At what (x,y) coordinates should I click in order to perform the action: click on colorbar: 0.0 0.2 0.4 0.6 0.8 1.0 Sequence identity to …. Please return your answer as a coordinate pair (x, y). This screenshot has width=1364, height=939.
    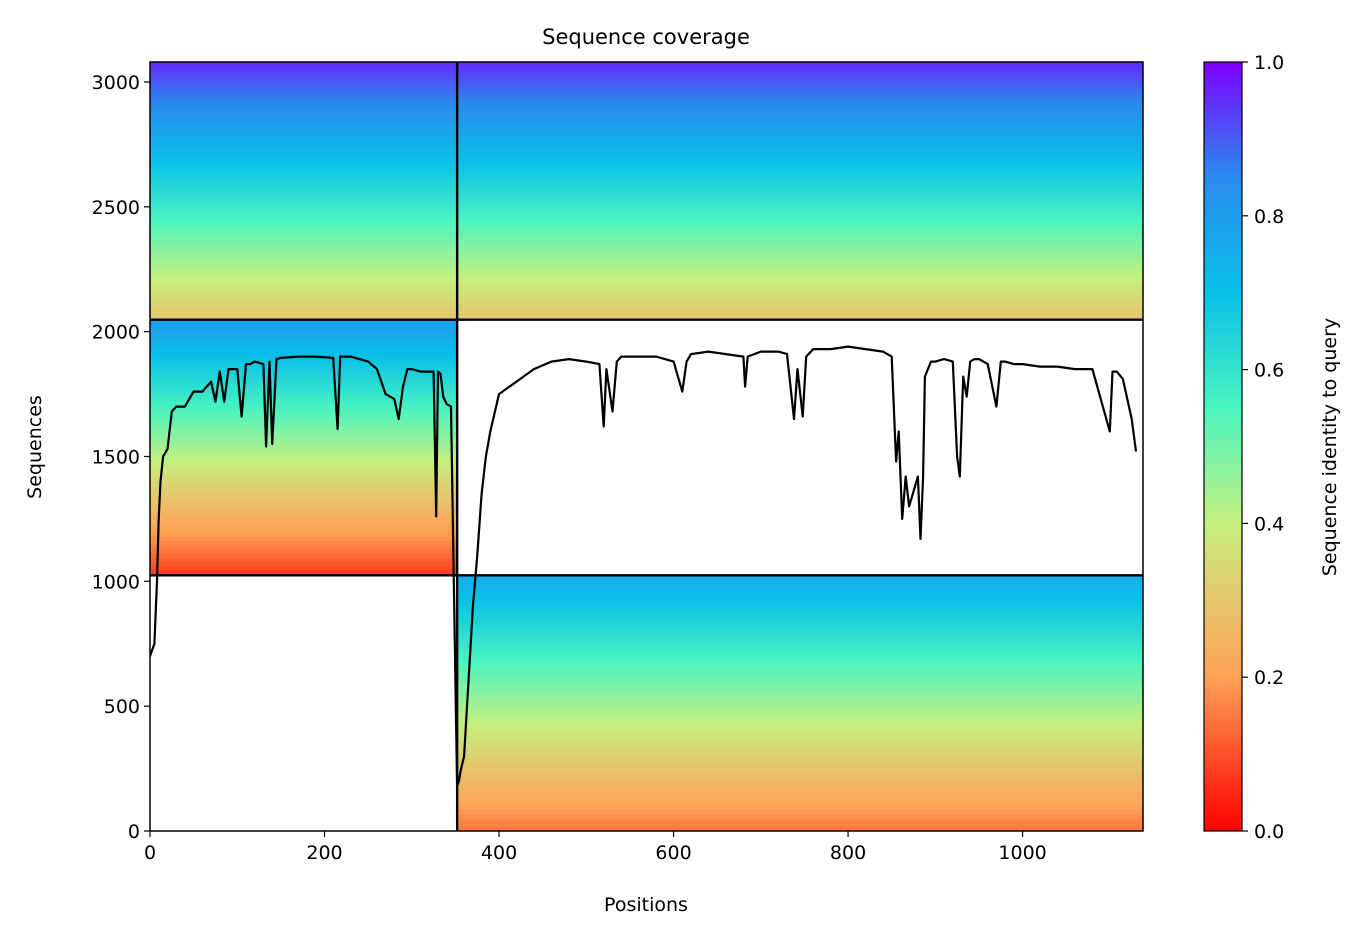
    Looking at the image, I should click on (1272, 447).